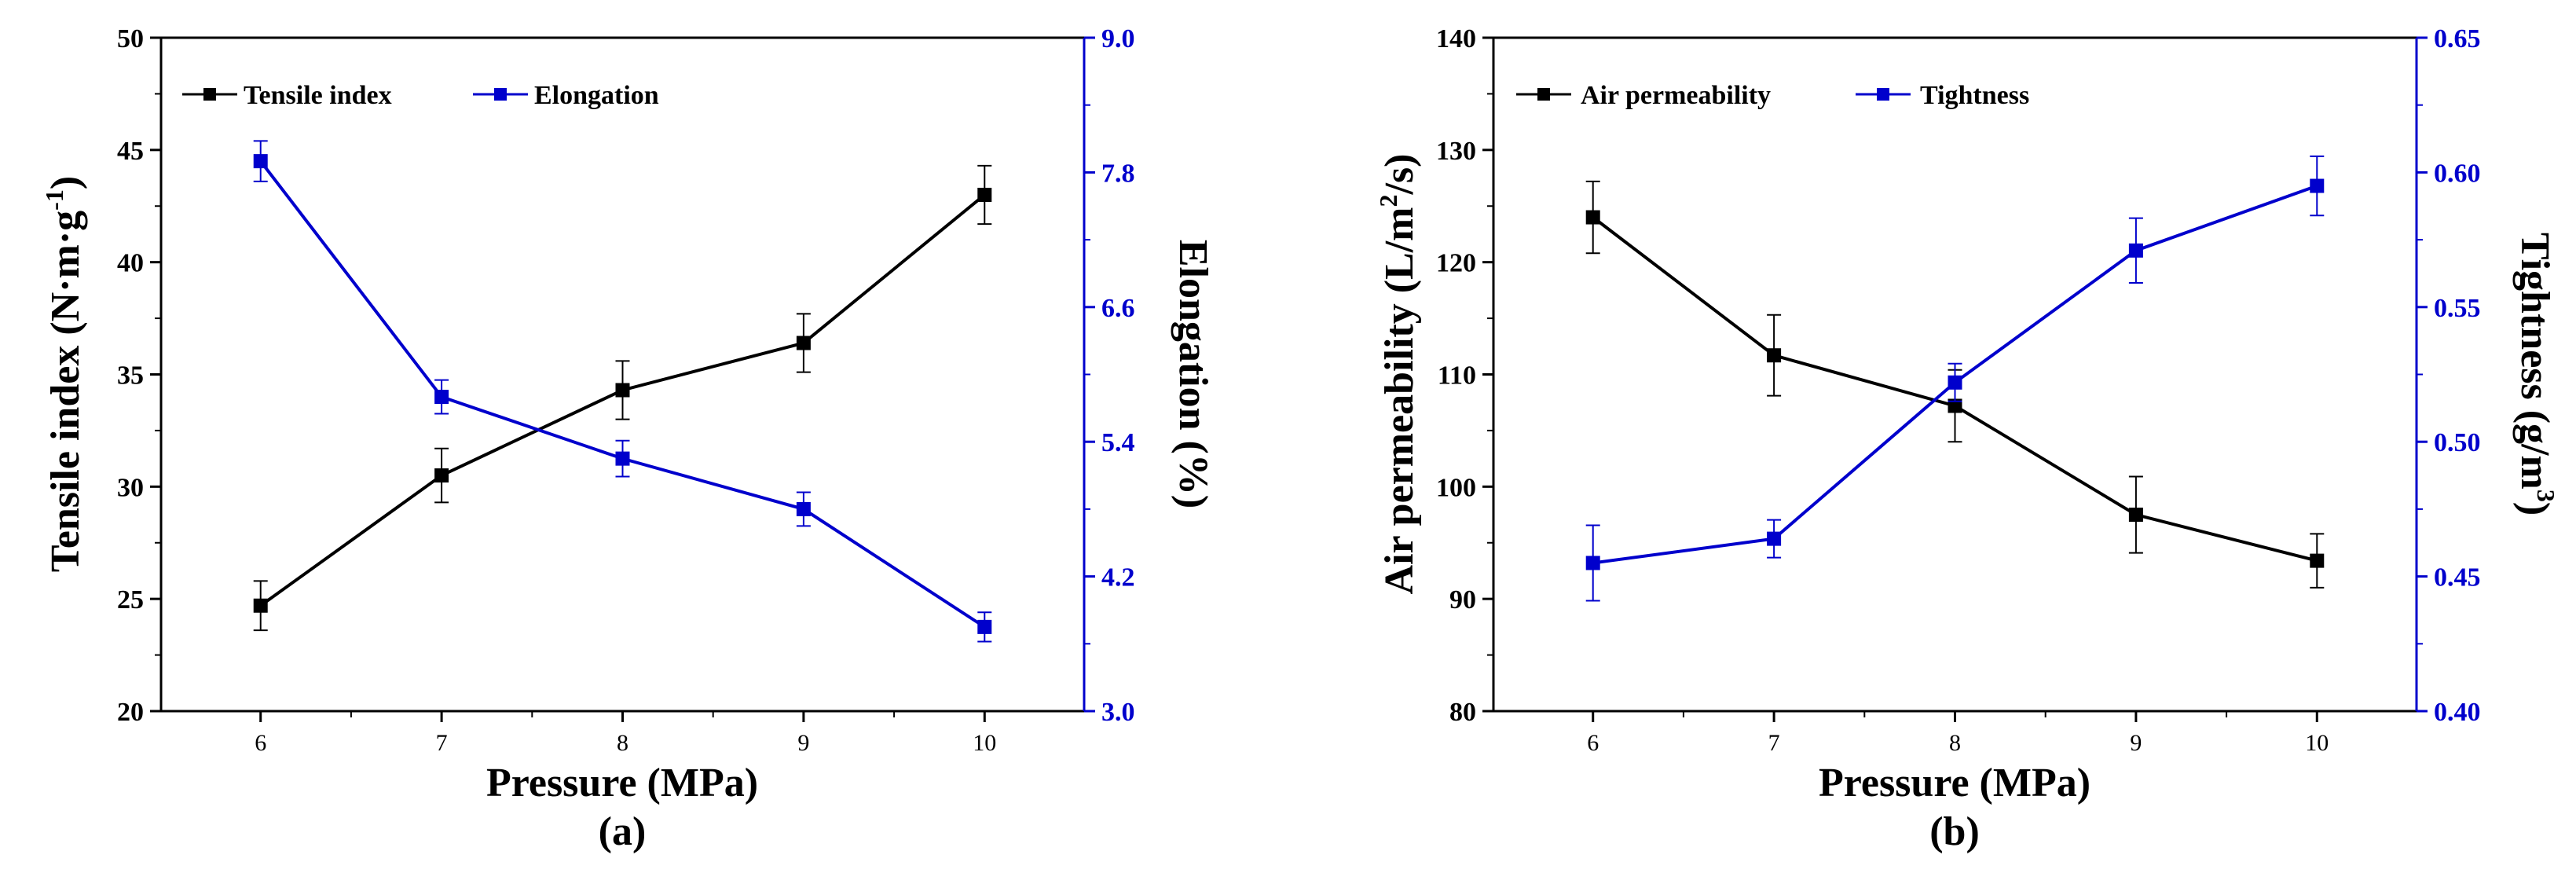 Image resolution: width=2576 pixels, height=884 pixels. I want to click on x-axis-b: 6 7 8 9 10, so click(1958, 733).